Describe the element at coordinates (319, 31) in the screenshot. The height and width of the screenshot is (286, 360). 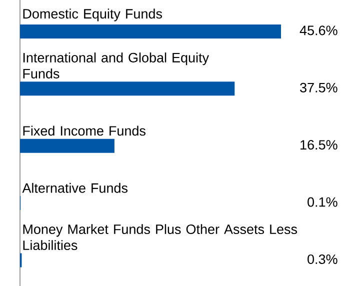
I see `data-label: 45.6%` at that location.